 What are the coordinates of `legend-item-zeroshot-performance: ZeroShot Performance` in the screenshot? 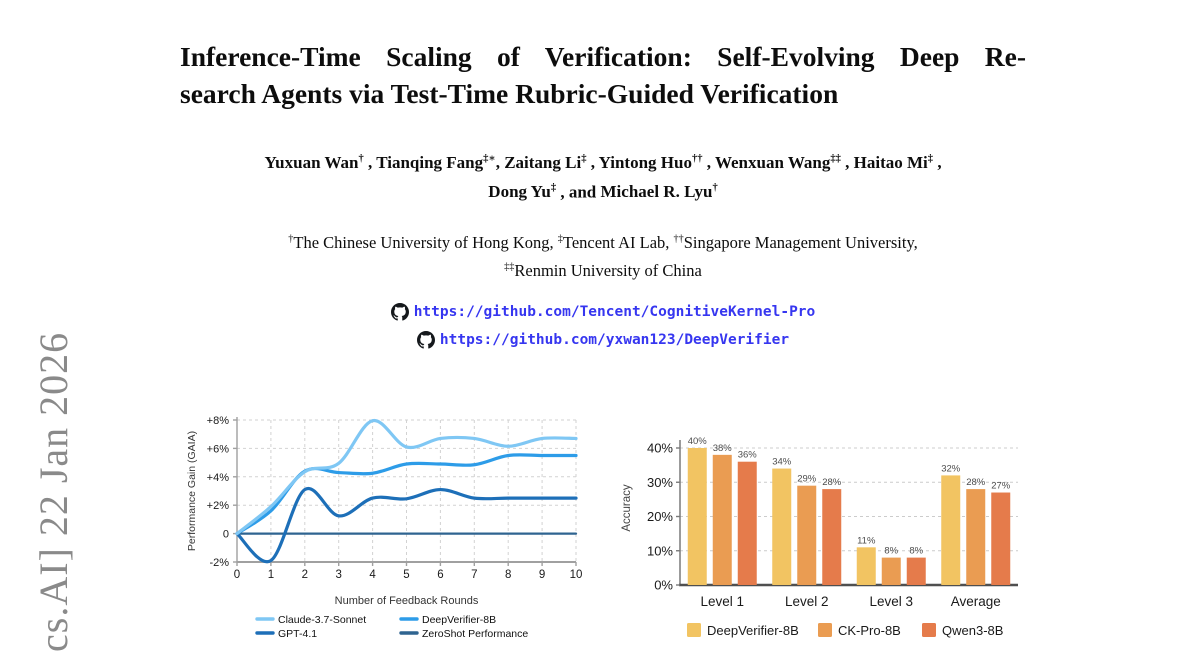 It's located at (463, 634).